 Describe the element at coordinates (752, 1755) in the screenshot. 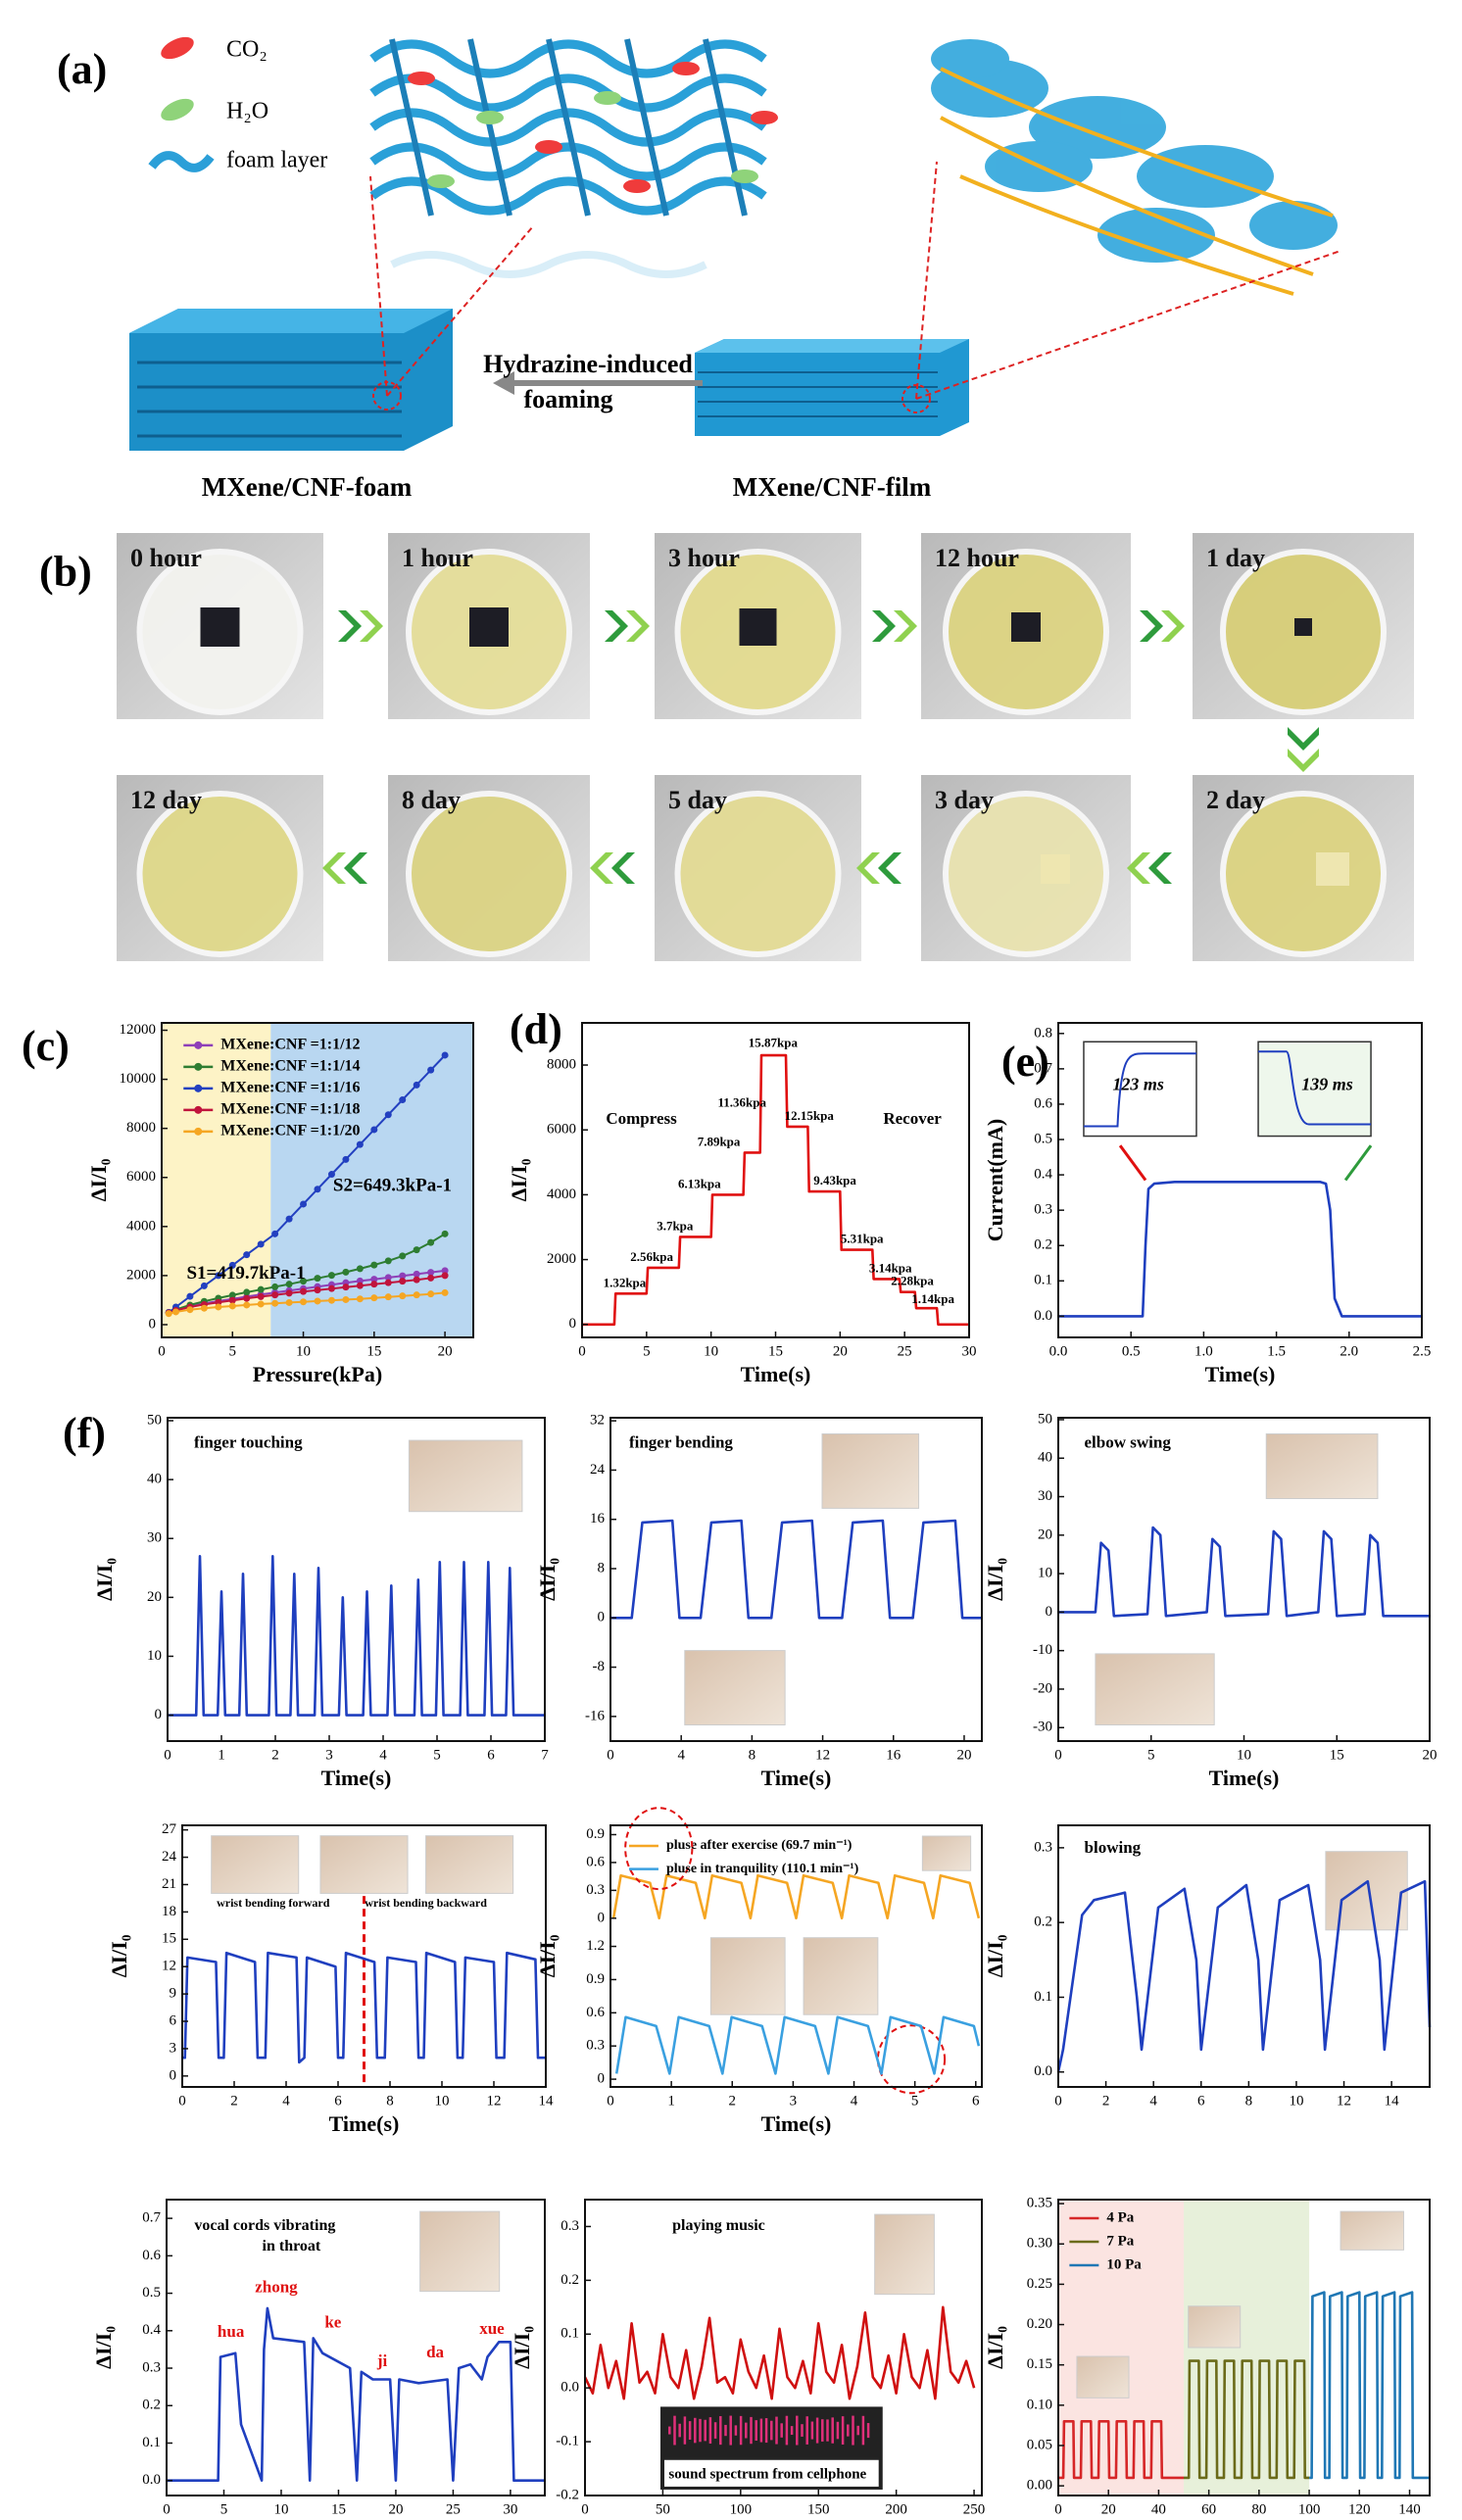

I see `x-tick-label: 8` at that location.